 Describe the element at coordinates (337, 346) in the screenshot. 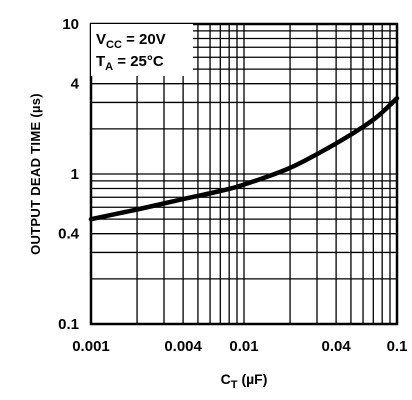

I see `x-tick-label: 0.04` at that location.